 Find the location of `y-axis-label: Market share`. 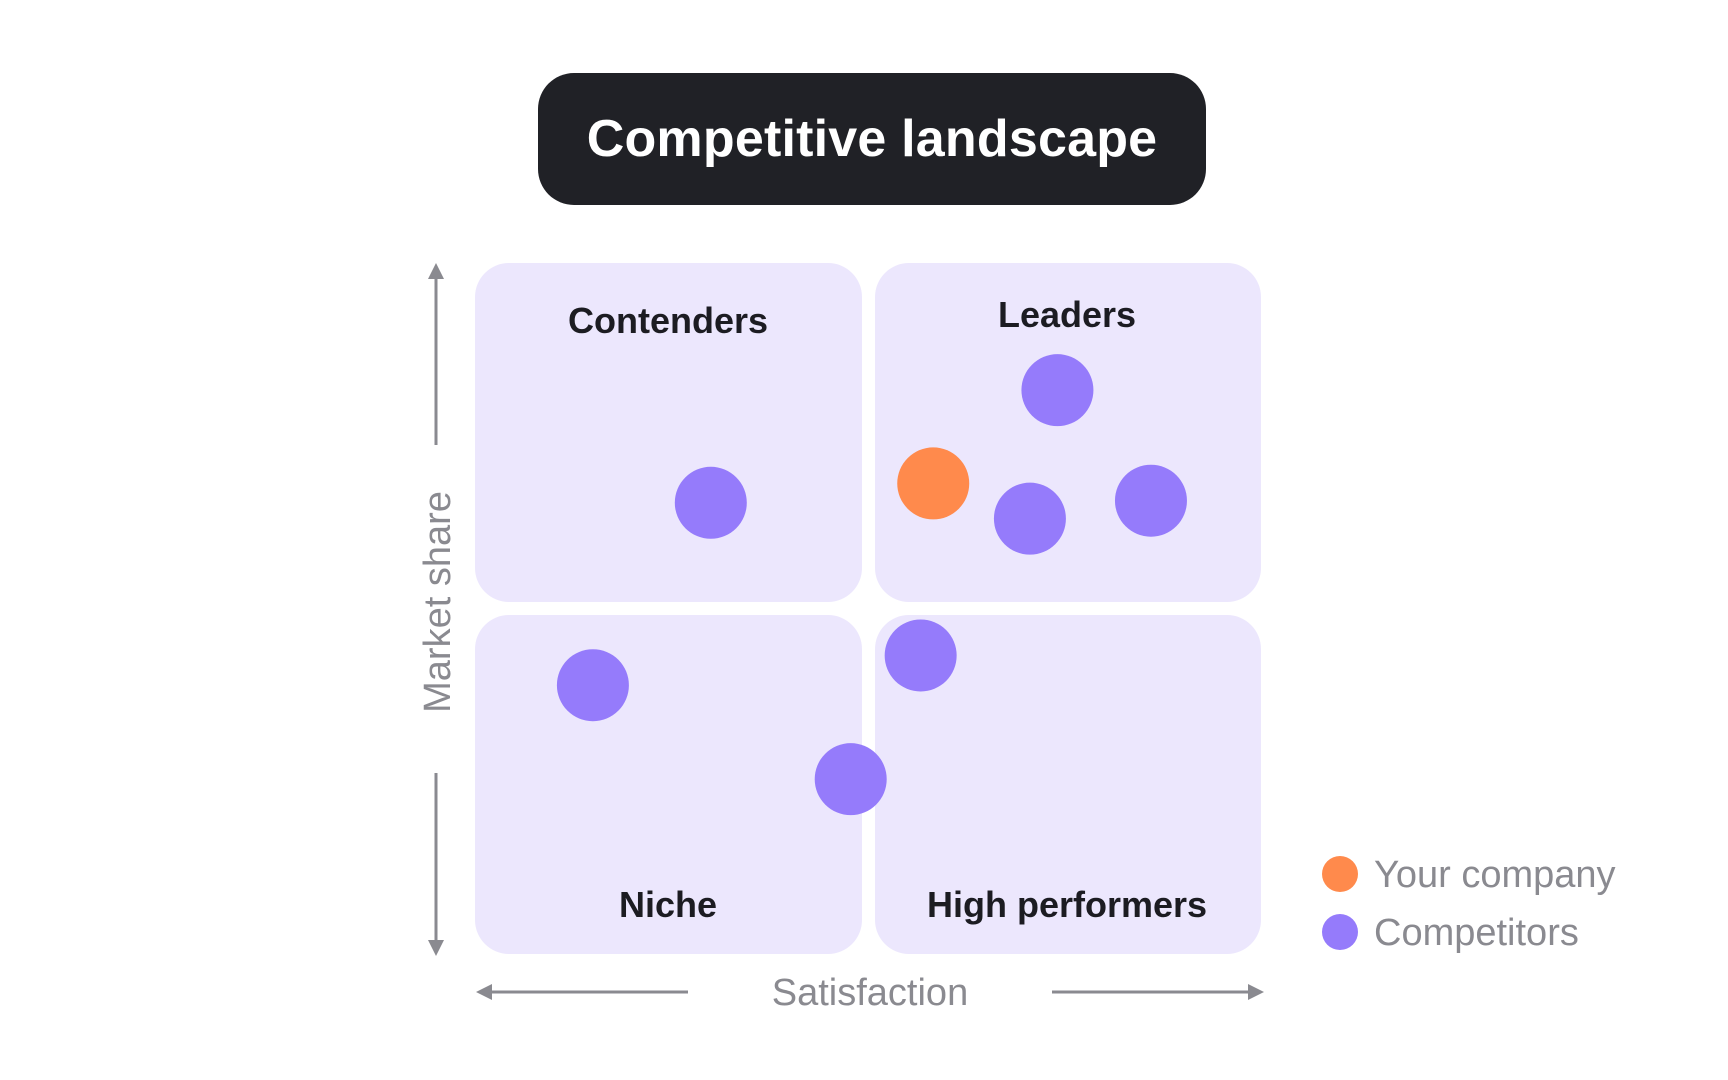

y-axis-label: Market share is located at coordinates (438, 602).